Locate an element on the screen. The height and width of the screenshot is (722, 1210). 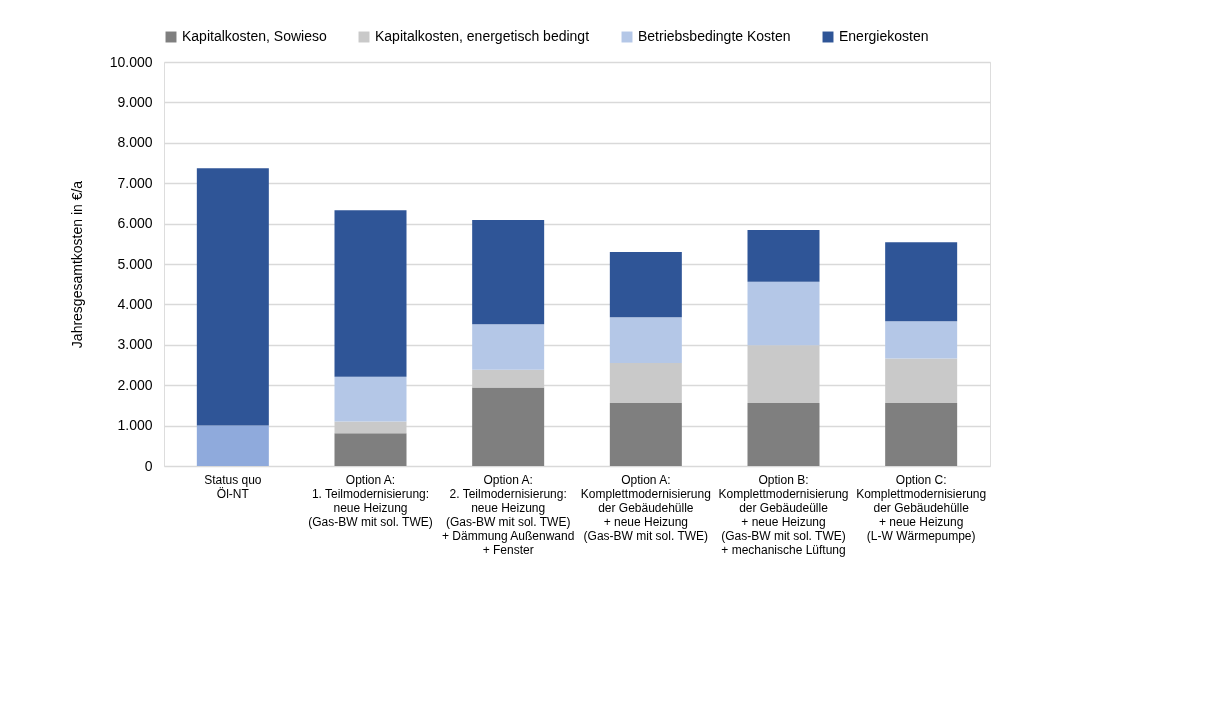
y-axis-title: Jahresgesamtkosten in €/a is located at coordinates (76, 264).